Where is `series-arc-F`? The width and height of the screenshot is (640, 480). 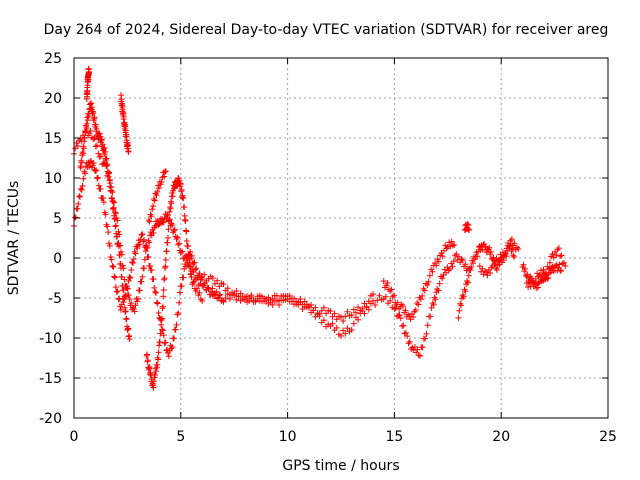
series-arc-F is located at coordinates (174, 283).